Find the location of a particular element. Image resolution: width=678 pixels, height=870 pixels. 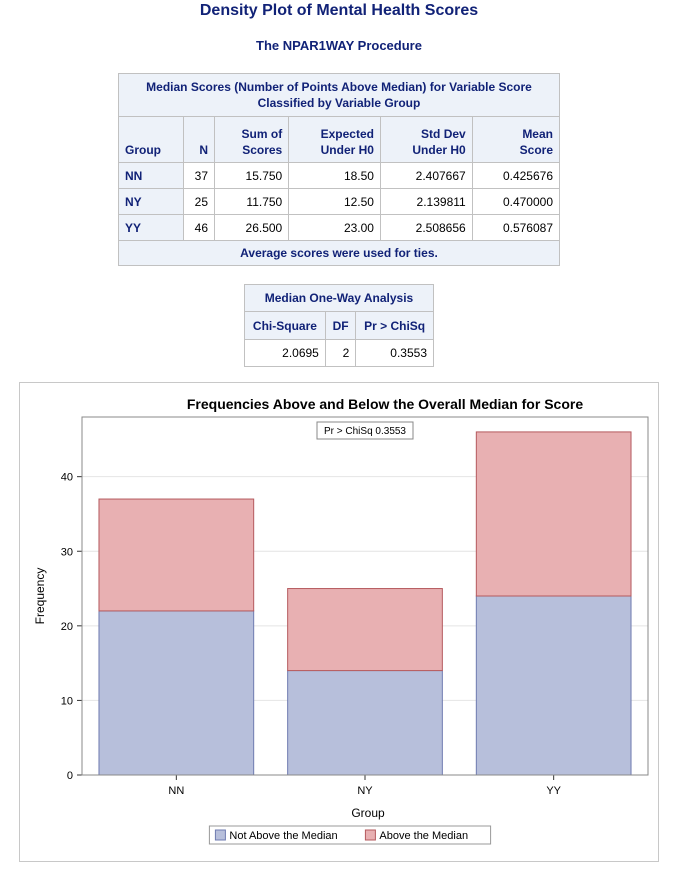

caption-line-2: Classified by Variable Group is located at coordinates (339, 103).